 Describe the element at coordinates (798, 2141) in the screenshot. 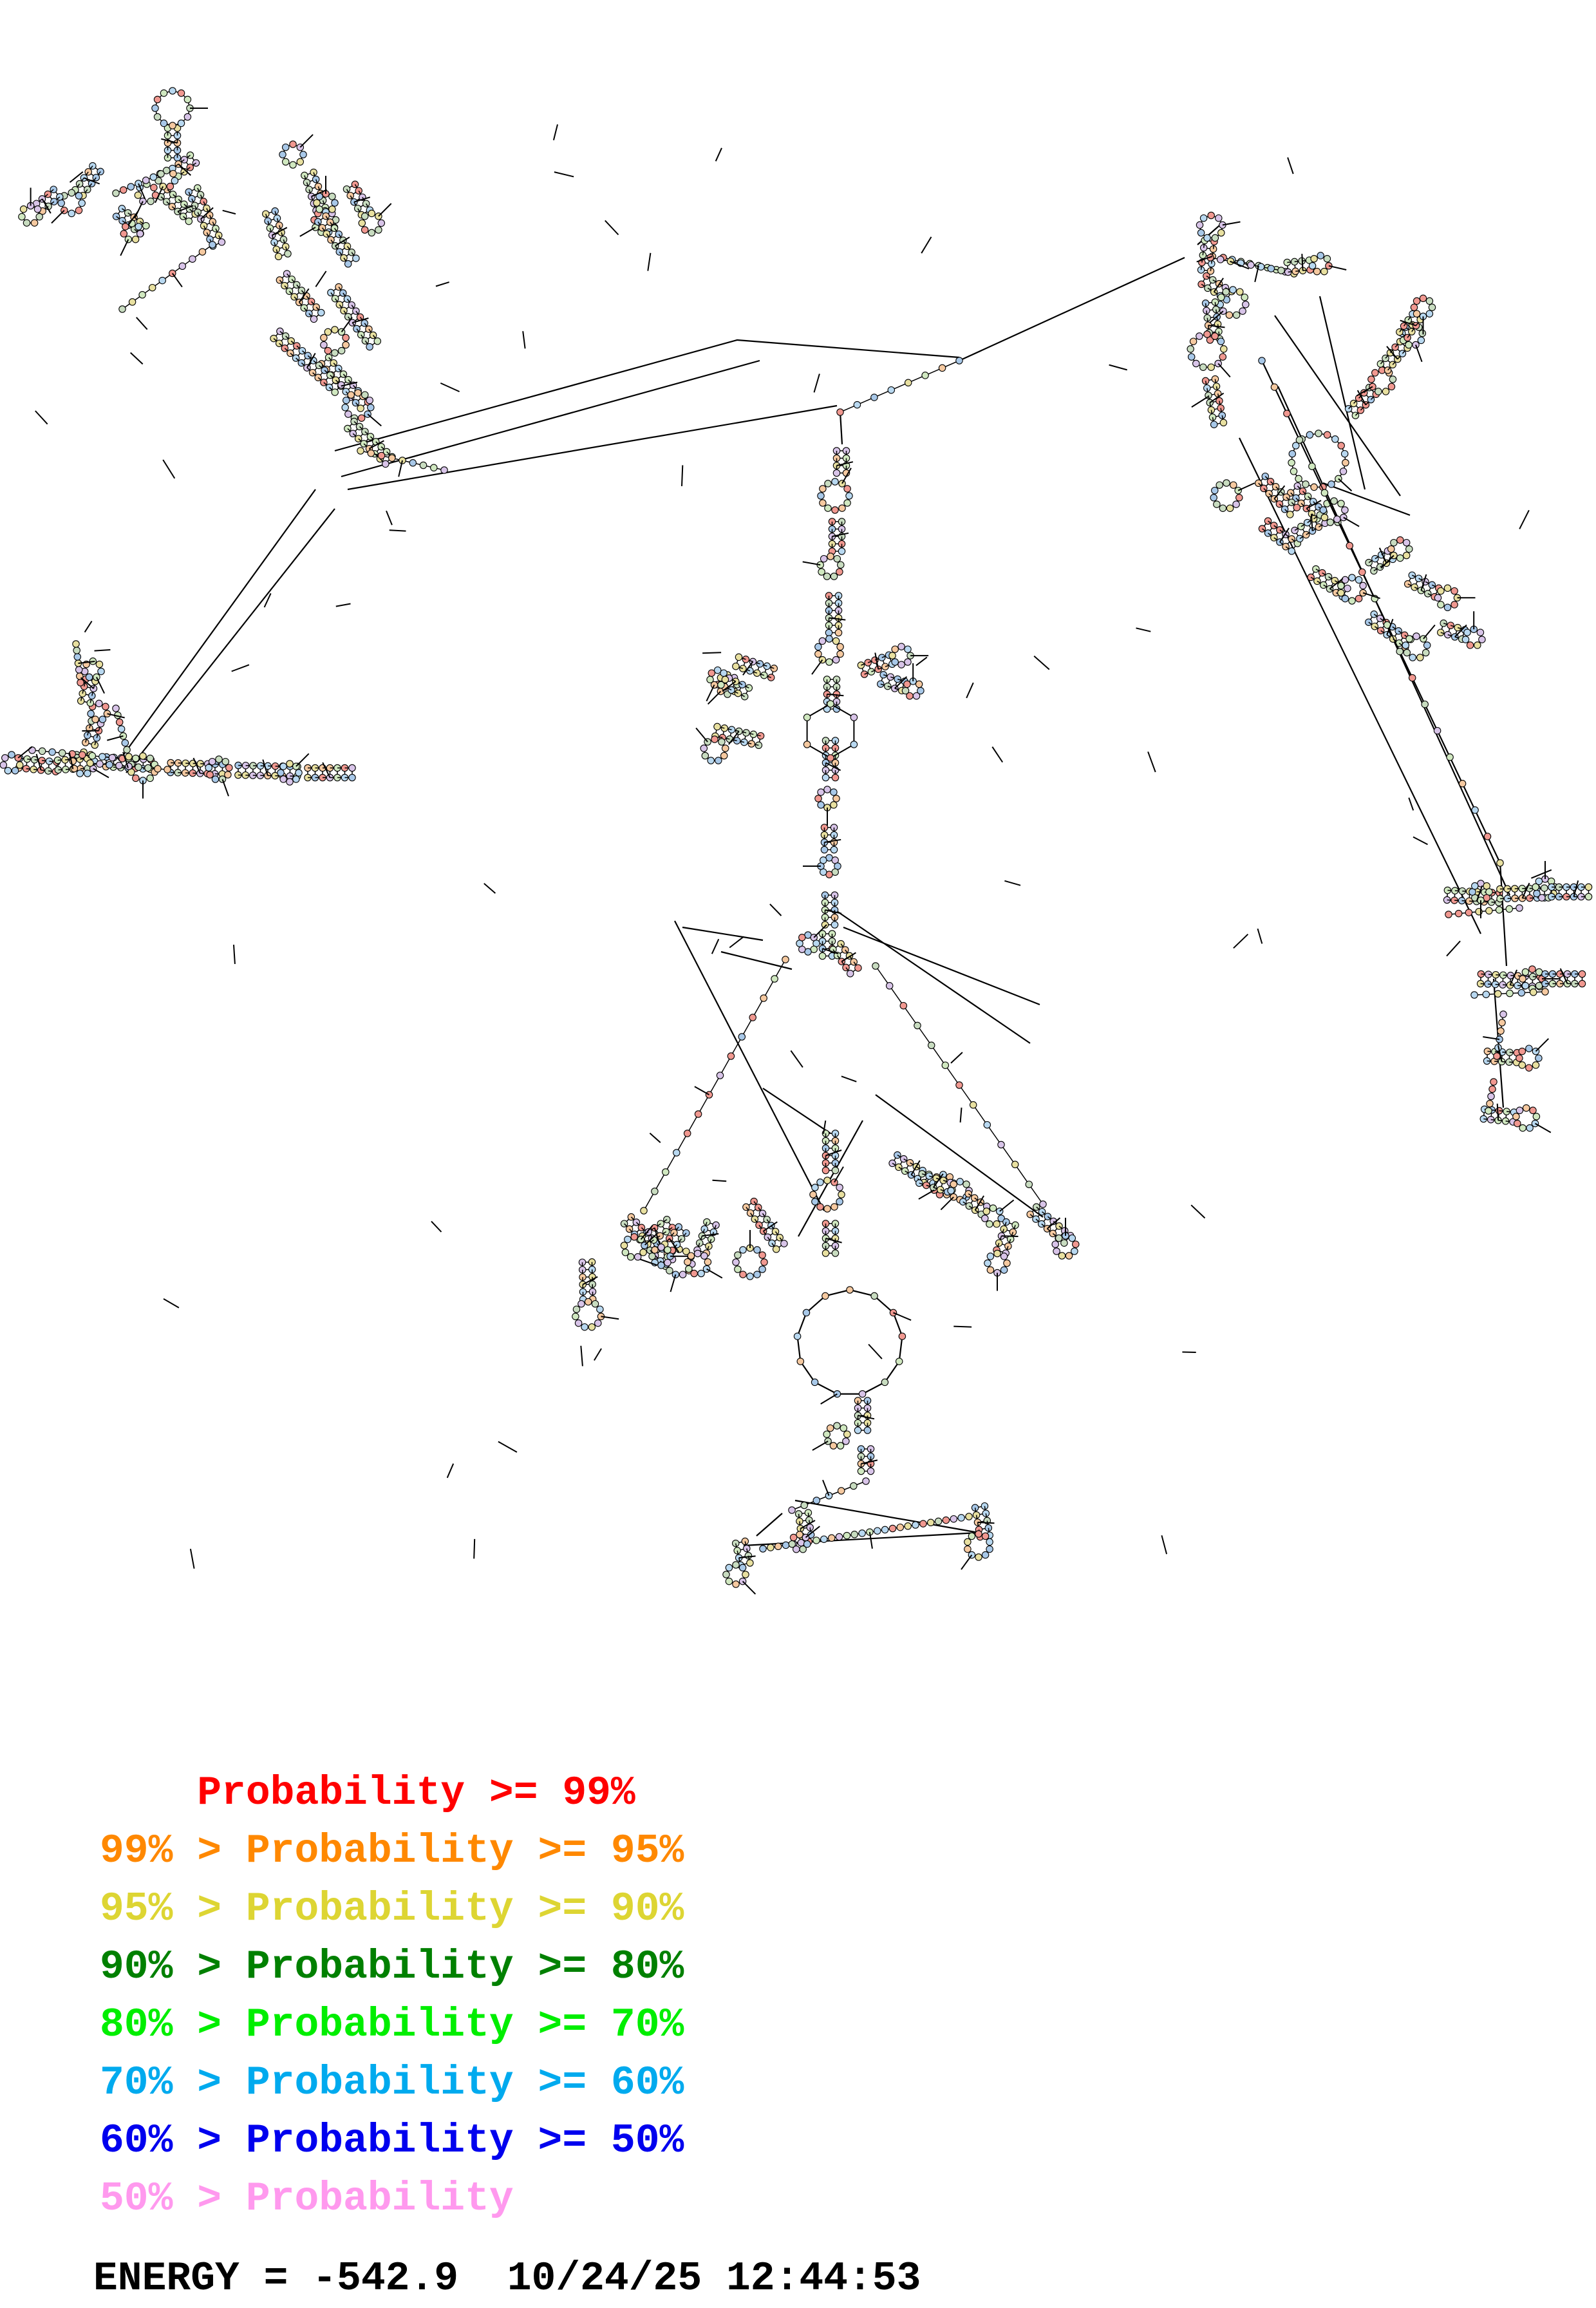

I see `legend-row-p50: 60% > Probability >= 50%` at that location.